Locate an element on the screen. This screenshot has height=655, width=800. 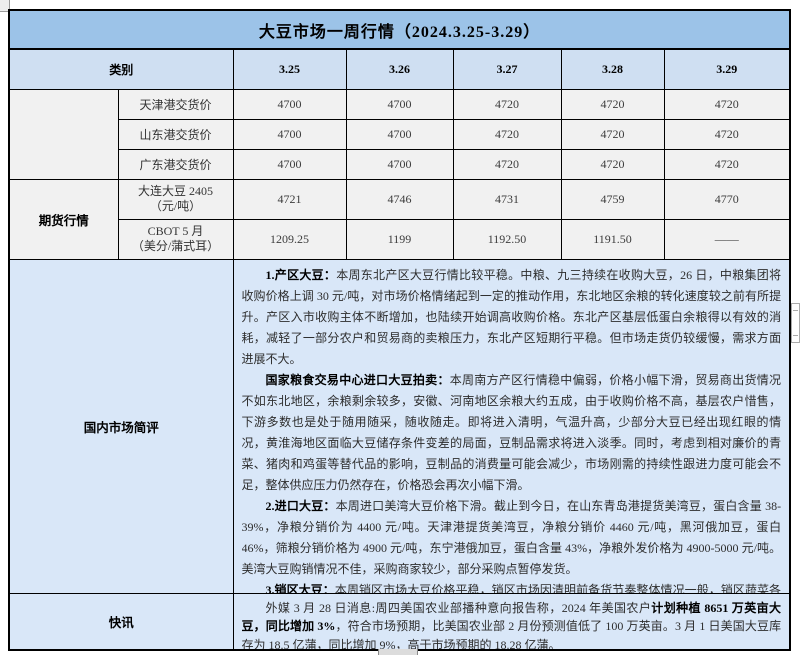
col-header-date-1: 3.25 is located at coordinates (289, 69).